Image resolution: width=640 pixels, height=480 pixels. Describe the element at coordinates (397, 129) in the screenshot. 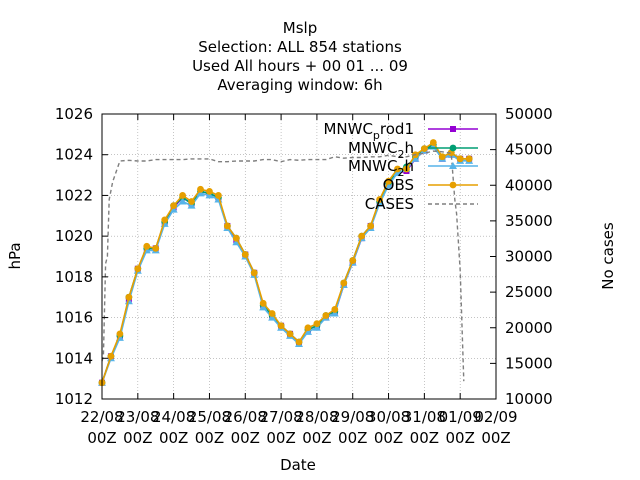

I see `legend-label-rest: rod1` at that location.